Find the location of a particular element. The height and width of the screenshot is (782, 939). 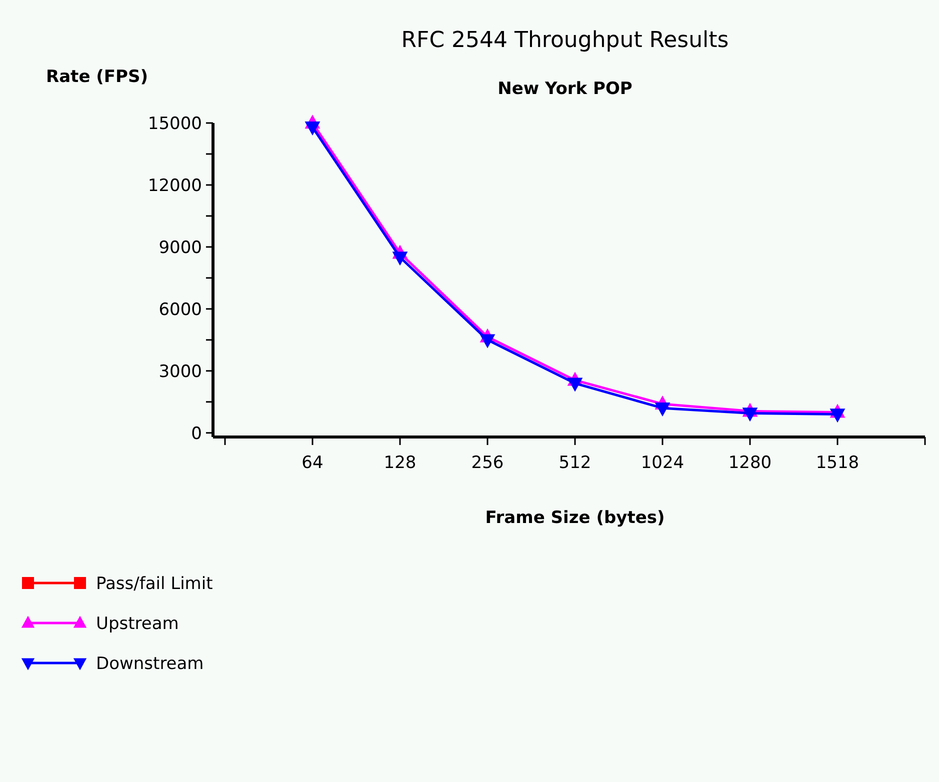

x-tick-label: 64 is located at coordinates (313, 463).